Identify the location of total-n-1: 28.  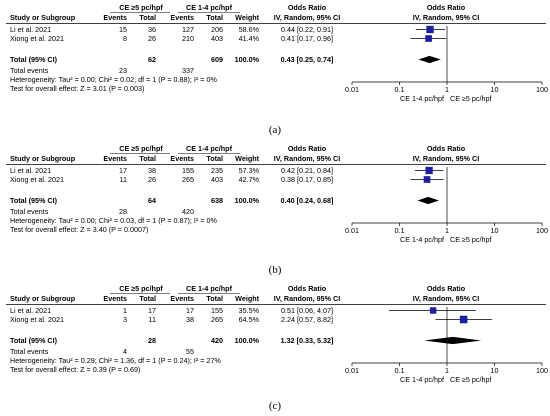
(152, 340).